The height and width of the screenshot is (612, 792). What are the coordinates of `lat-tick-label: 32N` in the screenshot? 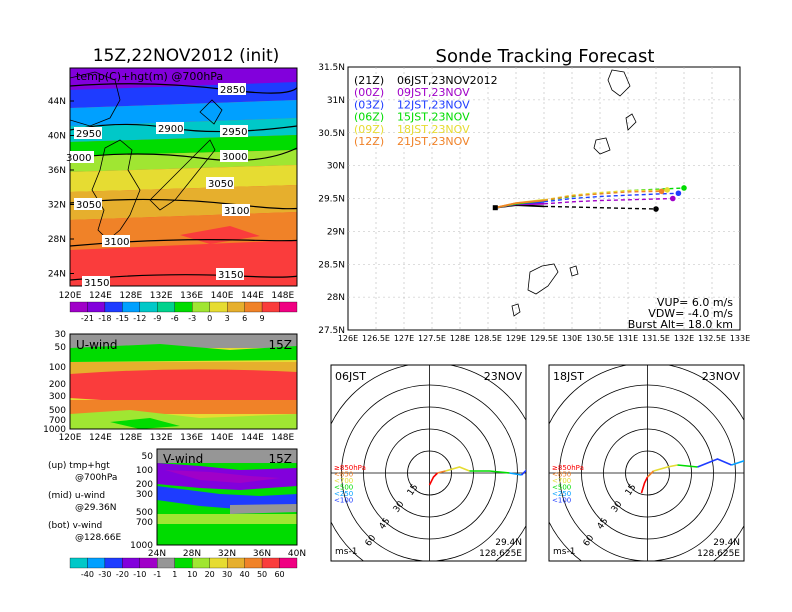 It's located at (57, 206).